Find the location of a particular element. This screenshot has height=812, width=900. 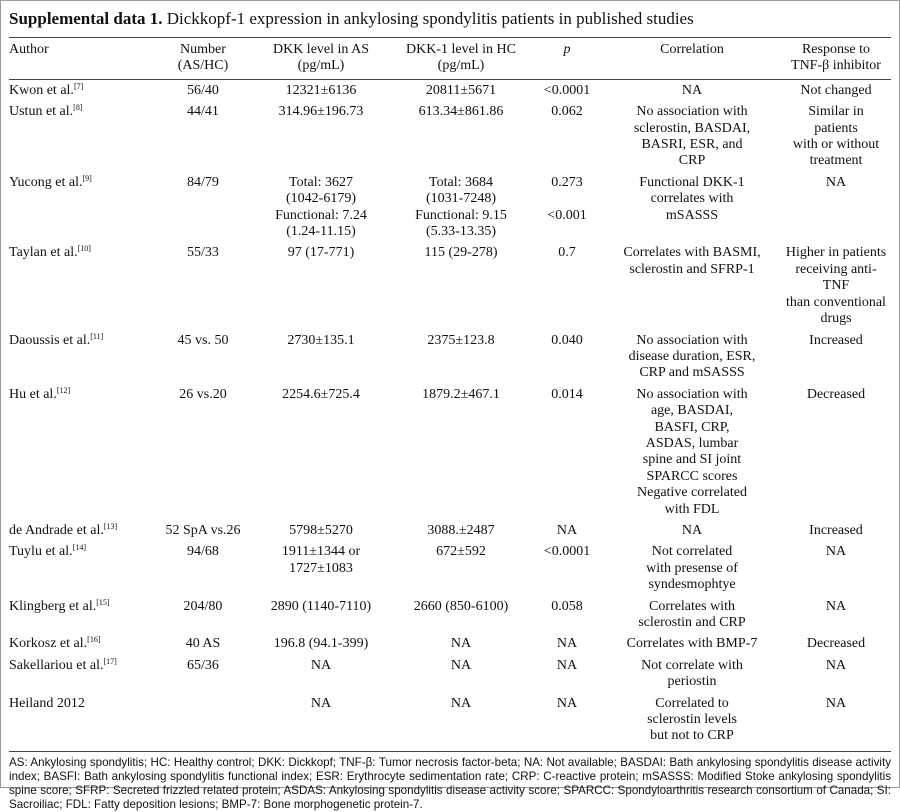

author-cell: Daoussis et al.[11] is located at coordinates (82, 357).